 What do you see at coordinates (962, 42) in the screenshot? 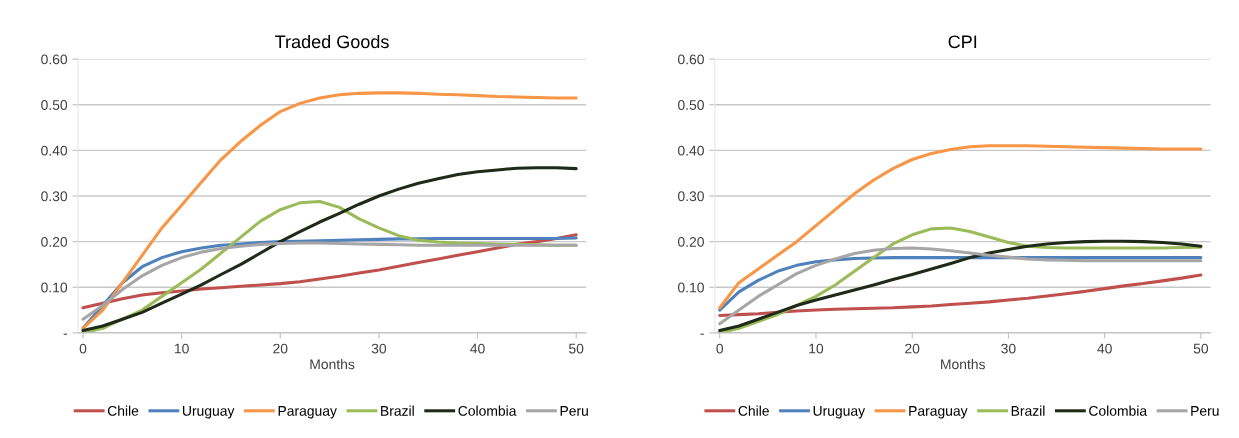
I see `chart-title: CPI` at bounding box center [962, 42].